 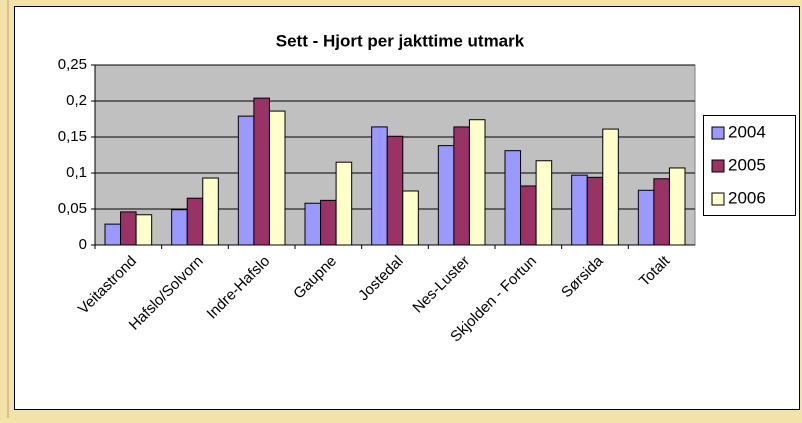 I want to click on y-tick-label: 0,2, so click(x=76, y=100).